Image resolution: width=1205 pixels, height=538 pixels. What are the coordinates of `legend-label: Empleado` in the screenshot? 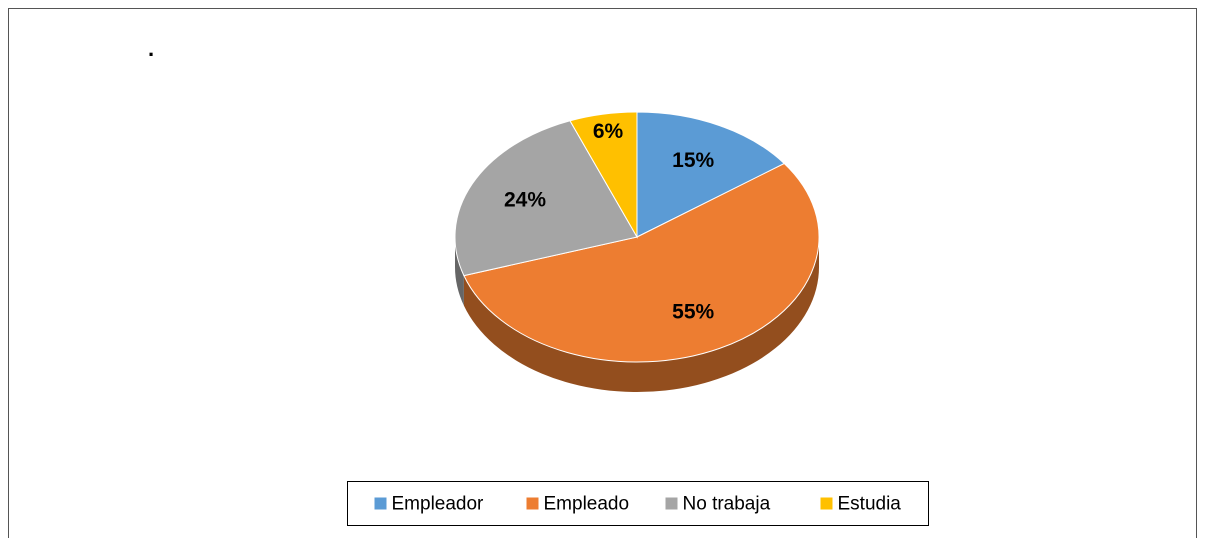 It's located at (587, 504).